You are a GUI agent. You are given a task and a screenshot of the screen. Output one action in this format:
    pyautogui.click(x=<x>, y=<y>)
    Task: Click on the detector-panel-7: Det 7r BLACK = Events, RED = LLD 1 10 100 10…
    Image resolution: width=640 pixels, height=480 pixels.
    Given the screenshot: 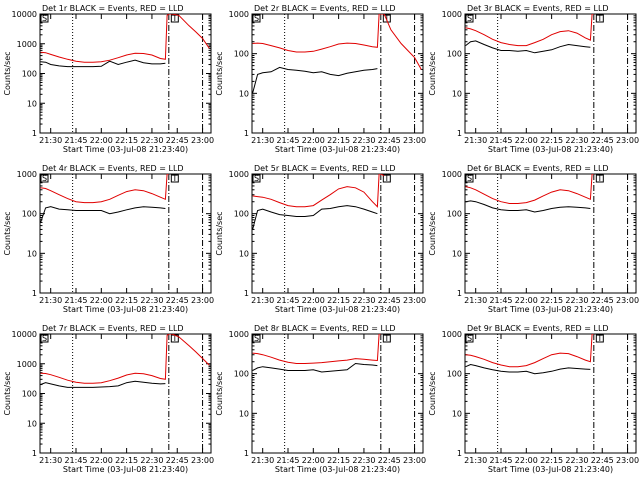 What is the action you would take?
    pyautogui.click(x=108, y=399)
    